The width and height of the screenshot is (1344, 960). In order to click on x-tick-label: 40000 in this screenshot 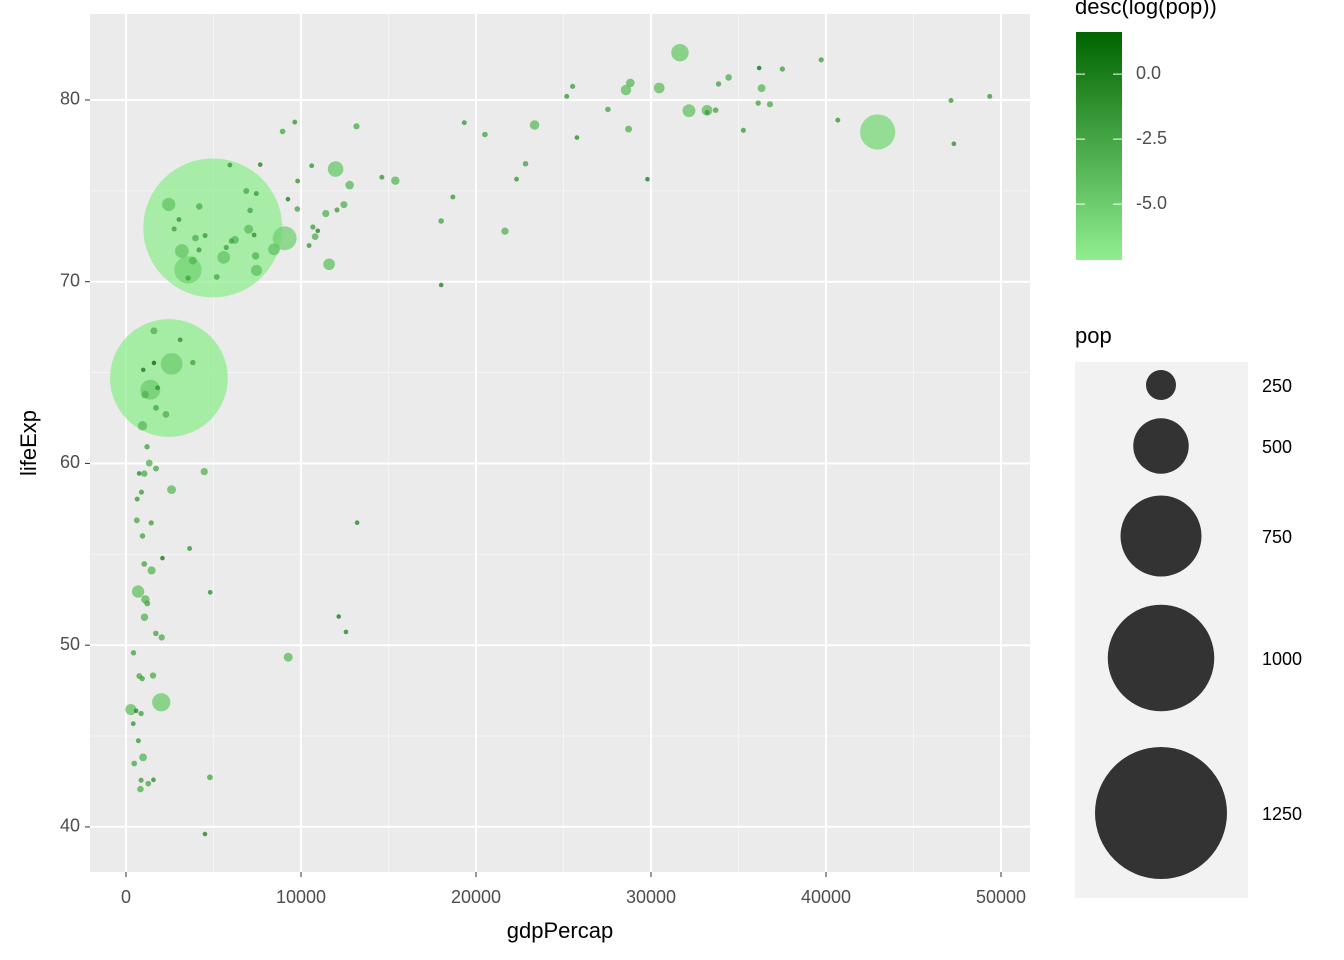, I will do `click(826, 897)`.